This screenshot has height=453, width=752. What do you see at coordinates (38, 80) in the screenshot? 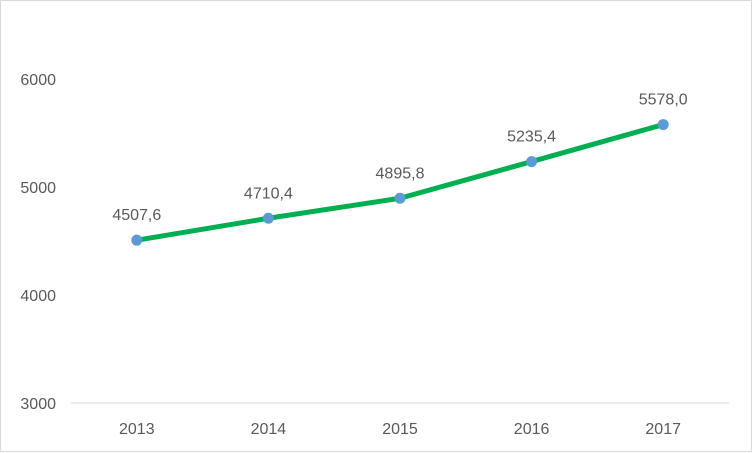
I see `y-tick-label: 6000` at bounding box center [38, 80].